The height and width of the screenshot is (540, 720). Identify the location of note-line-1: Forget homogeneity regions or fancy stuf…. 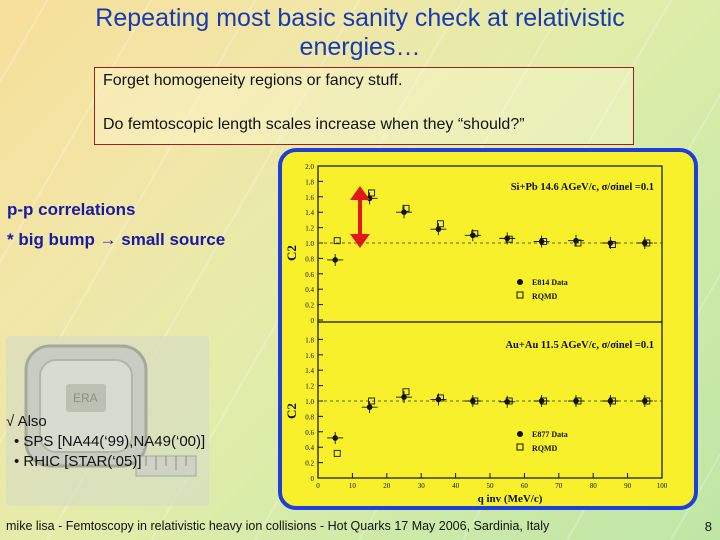
(253, 80).